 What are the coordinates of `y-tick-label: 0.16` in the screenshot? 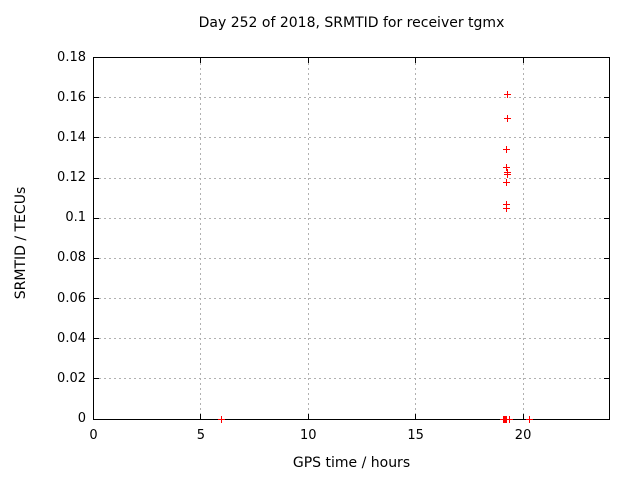 It's located at (71, 97).